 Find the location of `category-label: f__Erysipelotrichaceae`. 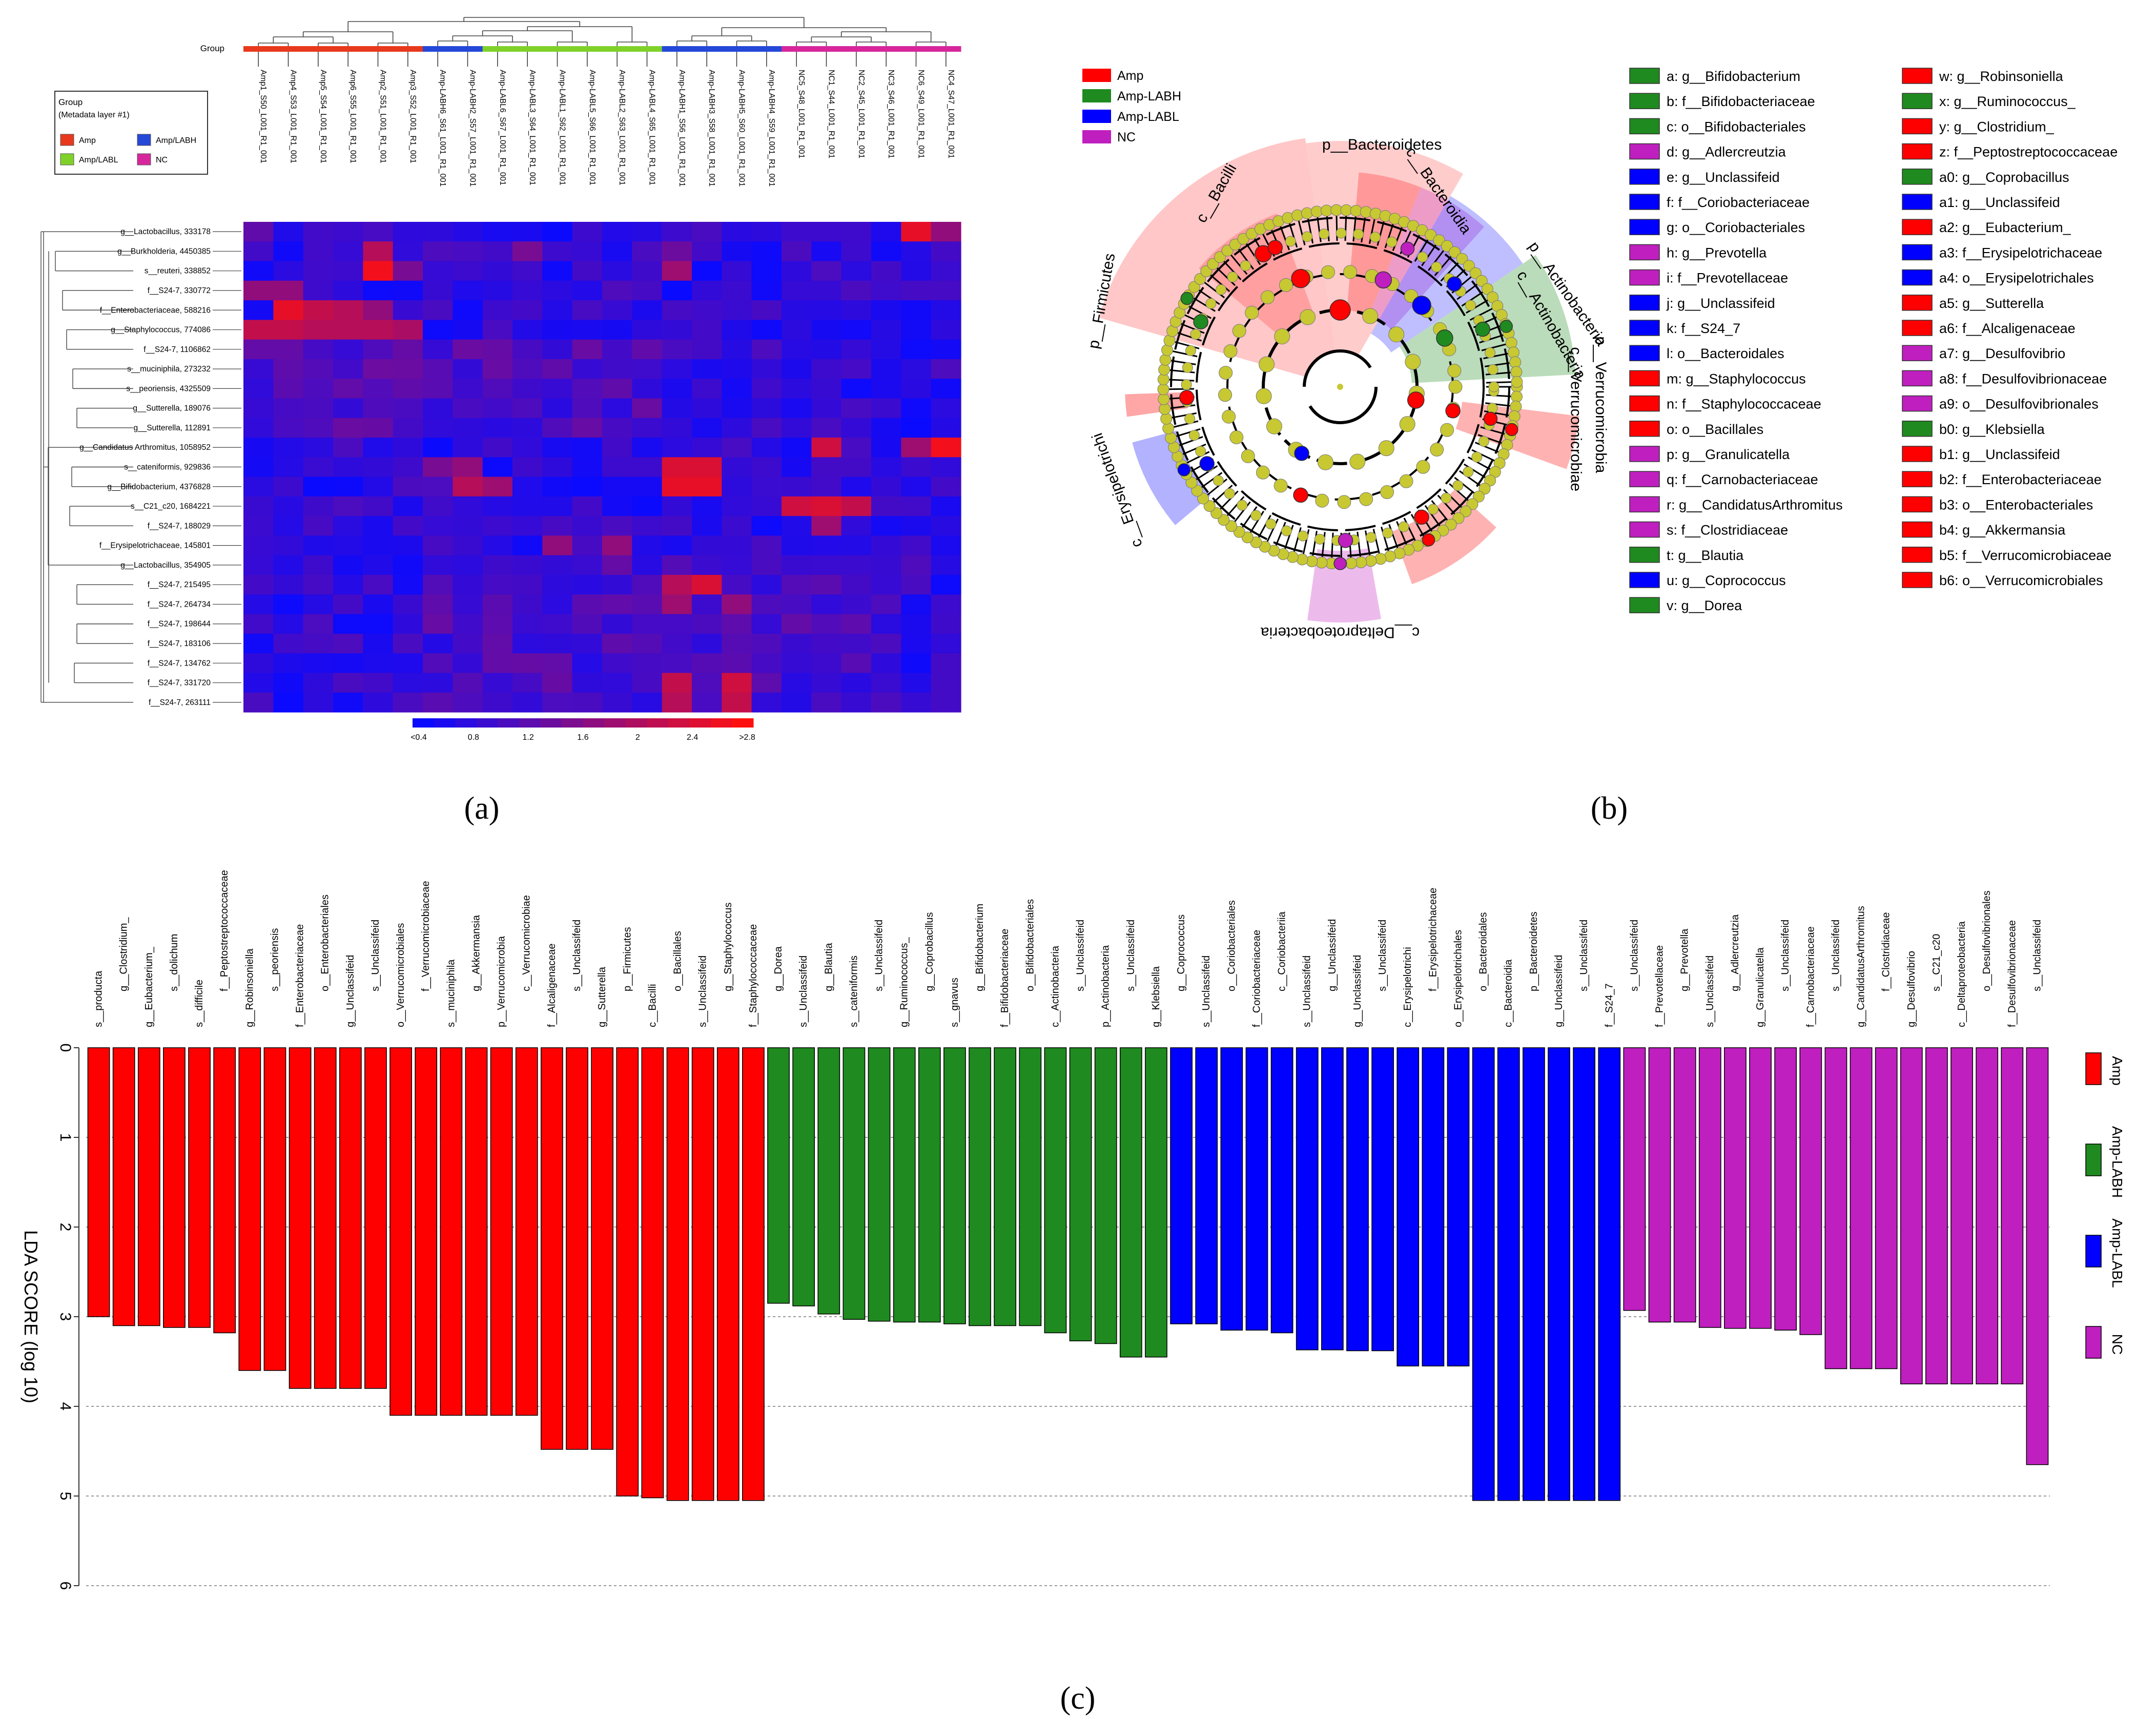

category-label: f__Erysipelotrichaceae is located at coordinates (1433, 939).